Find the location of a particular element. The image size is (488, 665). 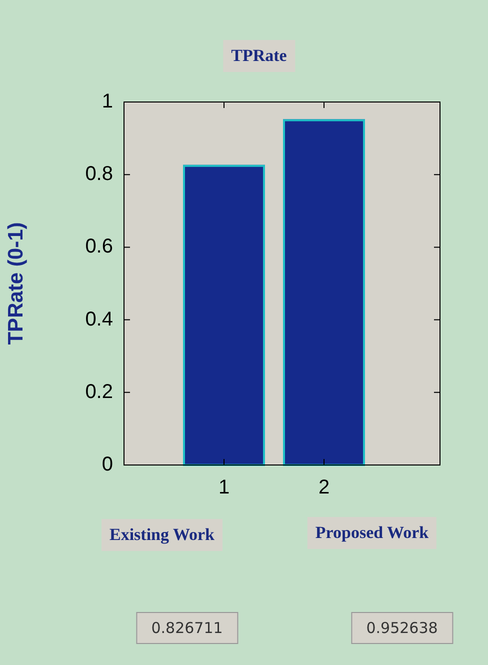

y-tick-label: 0.6 is located at coordinates (99, 247).